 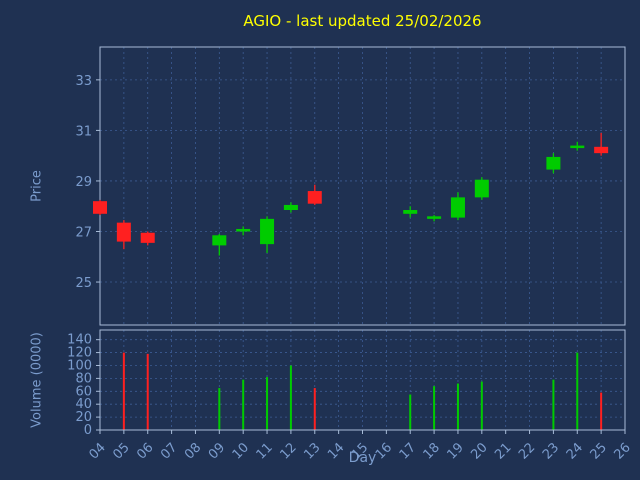 What do you see at coordinates (79, 353) in the screenshot?
I see `svg-text: 120` at bounding box center [79, 353].